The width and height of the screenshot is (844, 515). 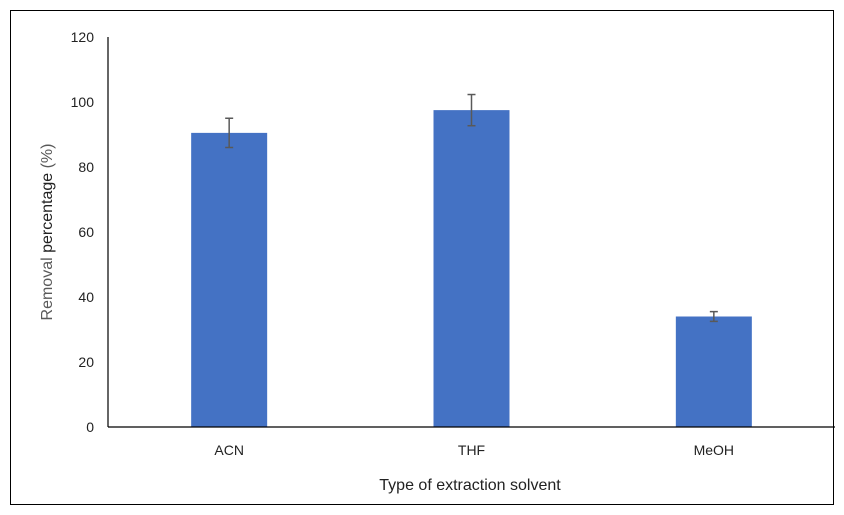 What do you see at coordinates (471, 110) in the screenshot?
I see `error-bar-thf` at bounding box center [471, 110].